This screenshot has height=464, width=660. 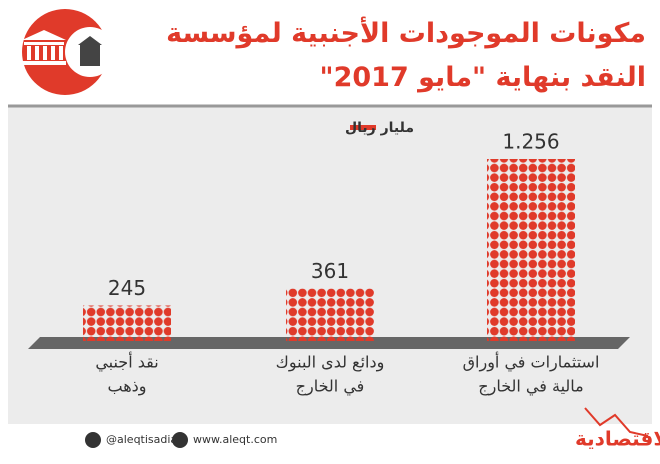 What do you see at coordinates (330, 387) in the screenshot?
I see `category-label: في الخارج` at bounding box center [330, 387].